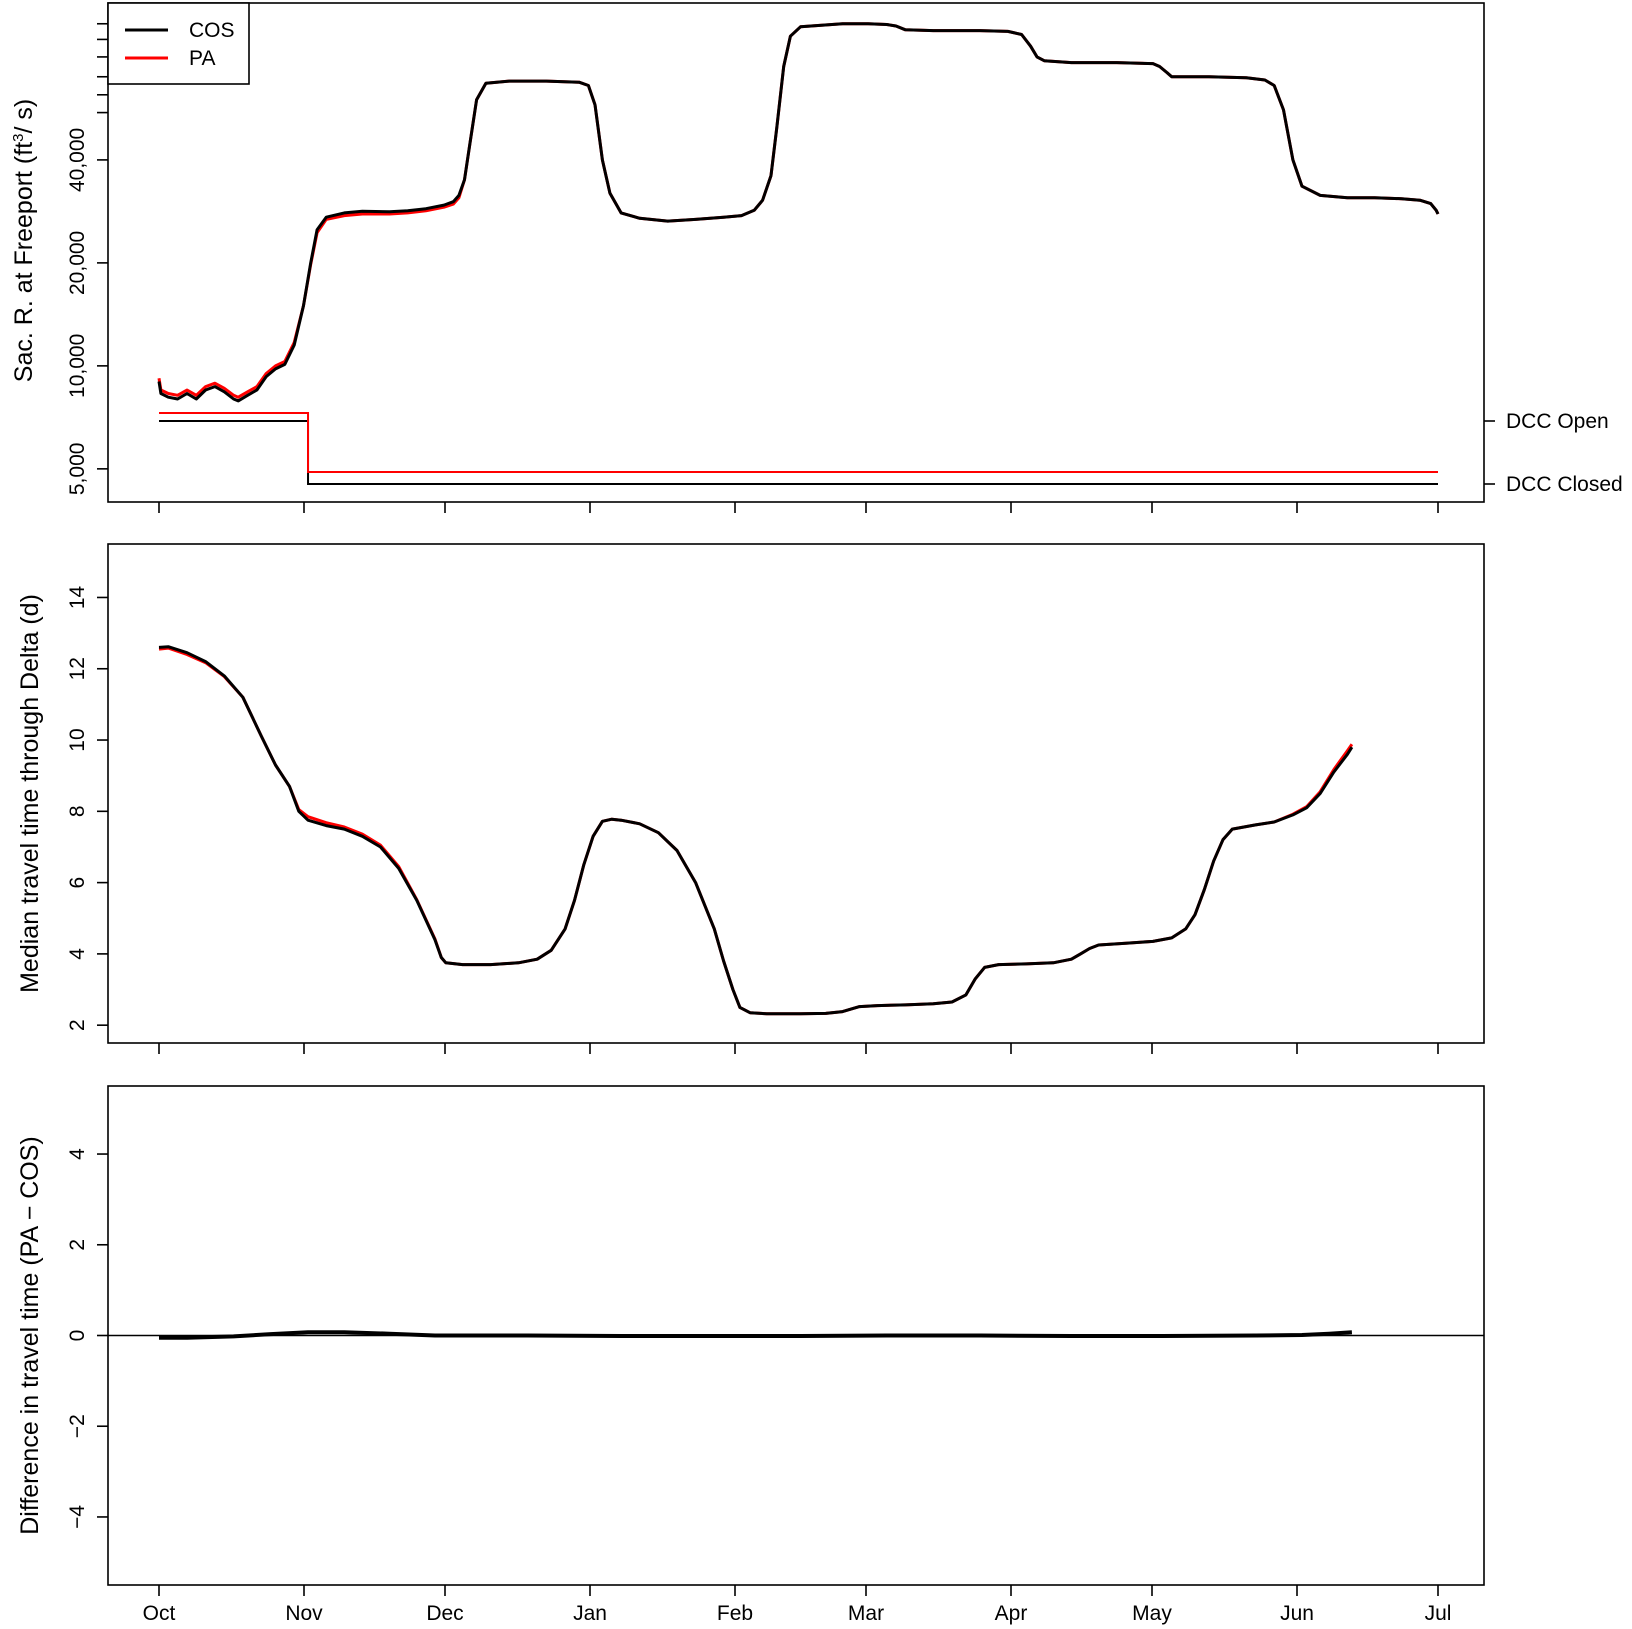 The height and width of the screenshot is (1629, 1632). Describe the element at coordinates (24, 116) in the screenshot. I see `y-axis-title-part: / s)` at that location.